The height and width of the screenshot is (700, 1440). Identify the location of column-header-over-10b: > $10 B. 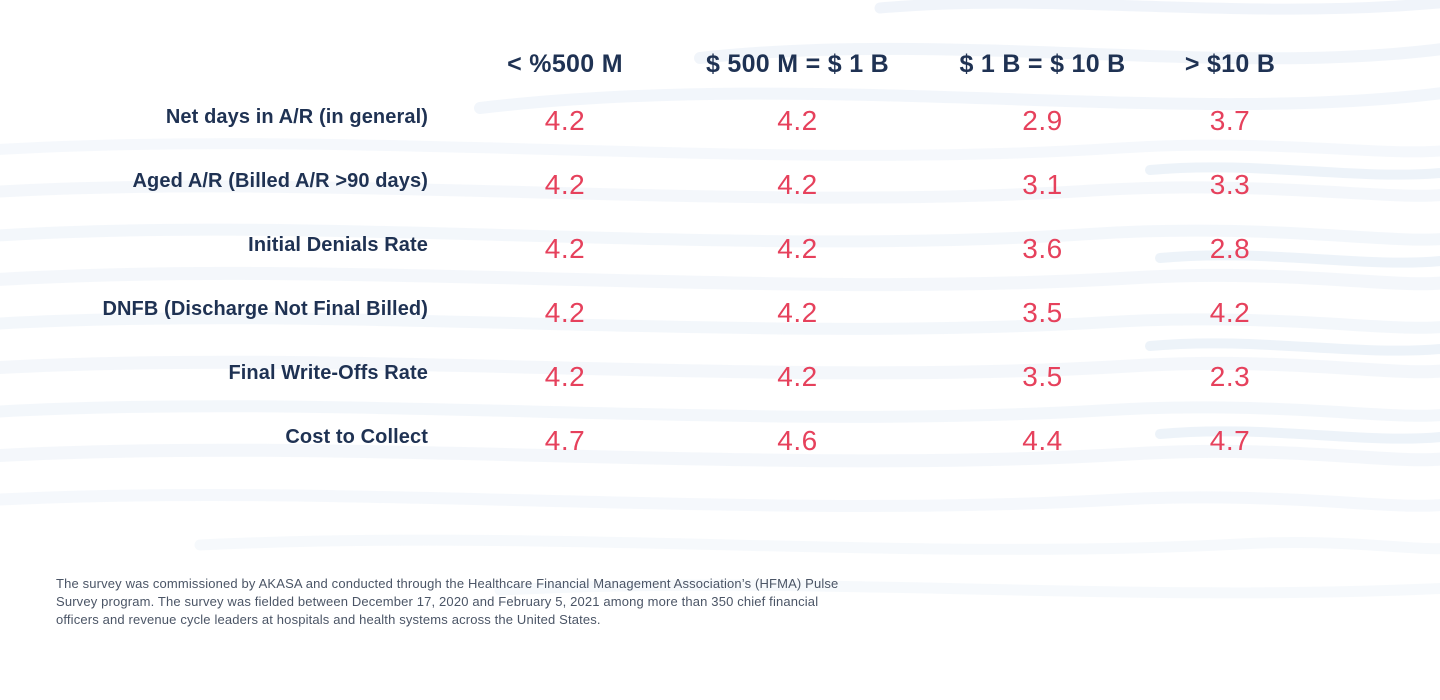
(1230, 63).